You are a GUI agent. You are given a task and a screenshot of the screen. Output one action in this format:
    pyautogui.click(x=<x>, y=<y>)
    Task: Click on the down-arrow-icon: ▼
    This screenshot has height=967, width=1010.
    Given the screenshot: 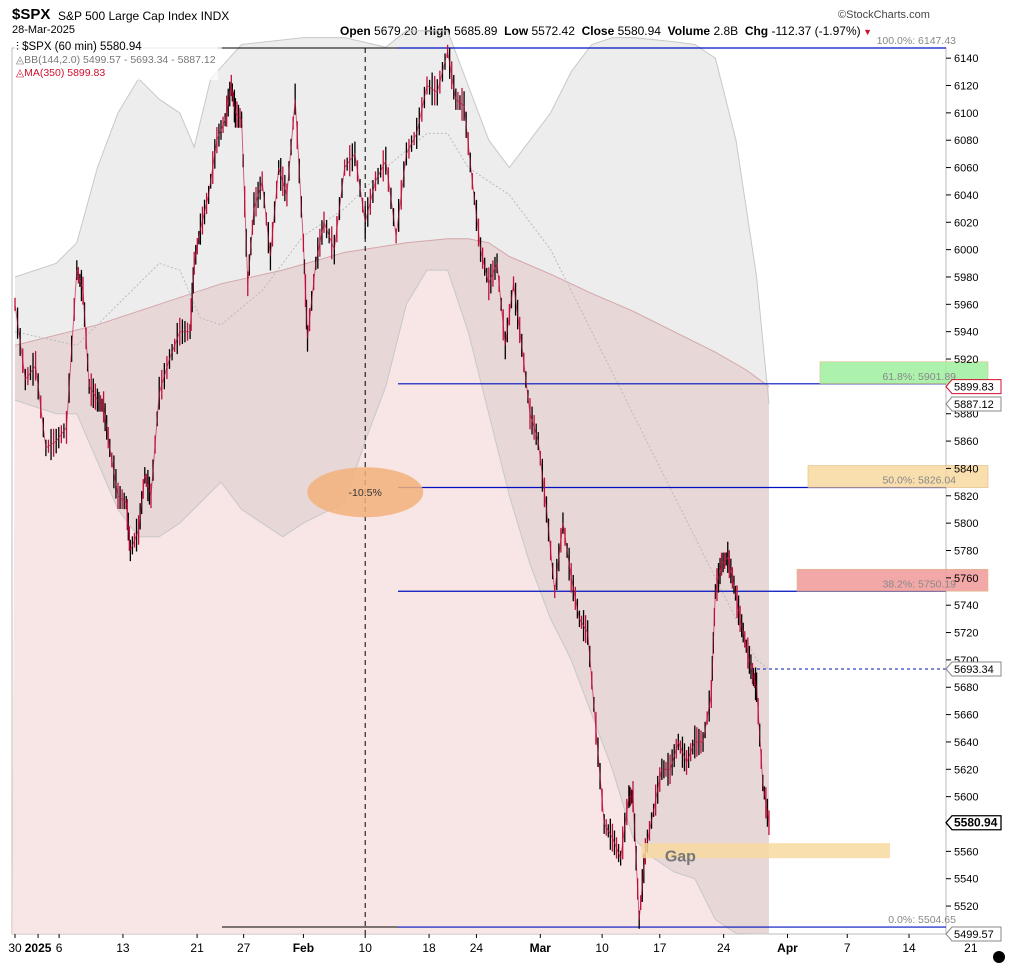 What is the action you would take?
    pyautogui.click(x=866, y=32)
    